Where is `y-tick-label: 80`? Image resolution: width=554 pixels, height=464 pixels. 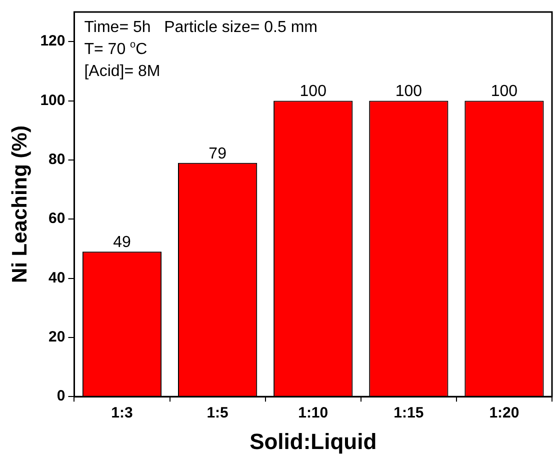 y-tick-label: 80 is located at coordinates (57, 159).